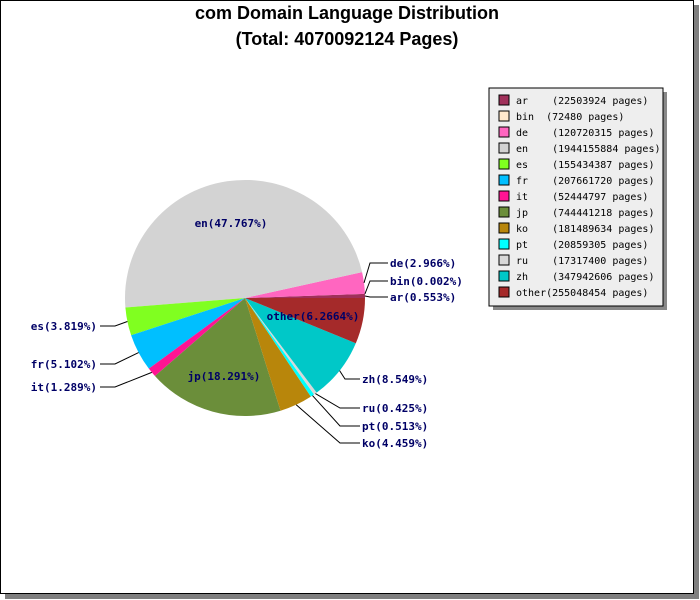  I want to click on leader-line-es, so click(114, 324).